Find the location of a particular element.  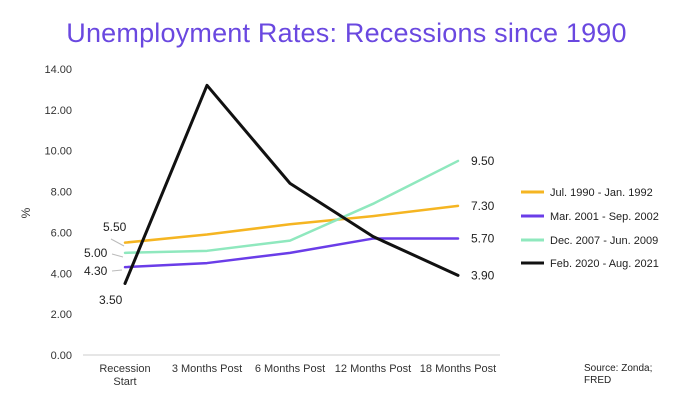

x-tick-label: Start is located at coordinates (124, 382).